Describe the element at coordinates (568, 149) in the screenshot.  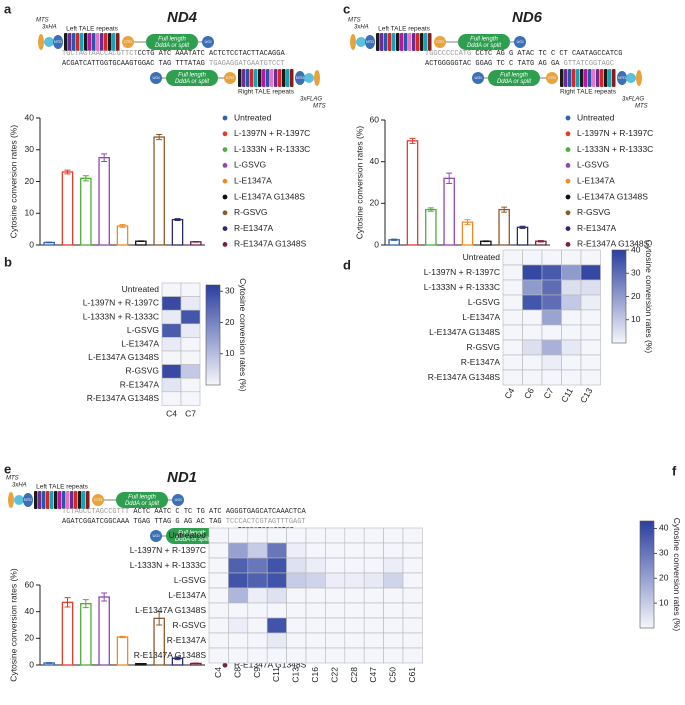
I see `legend-marker` at that location.